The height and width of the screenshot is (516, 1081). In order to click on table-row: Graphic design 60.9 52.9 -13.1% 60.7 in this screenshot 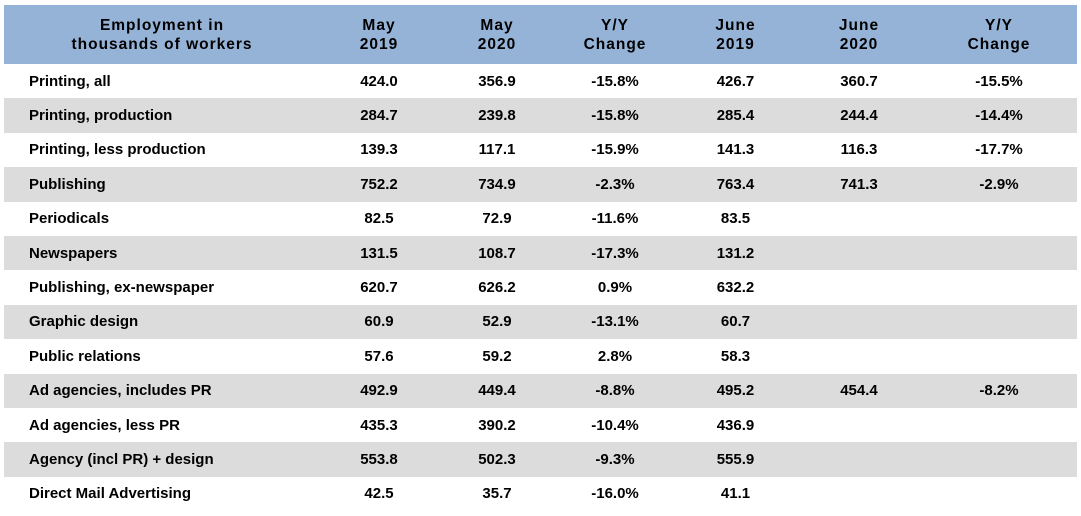, I will do `click(540, 322)`.